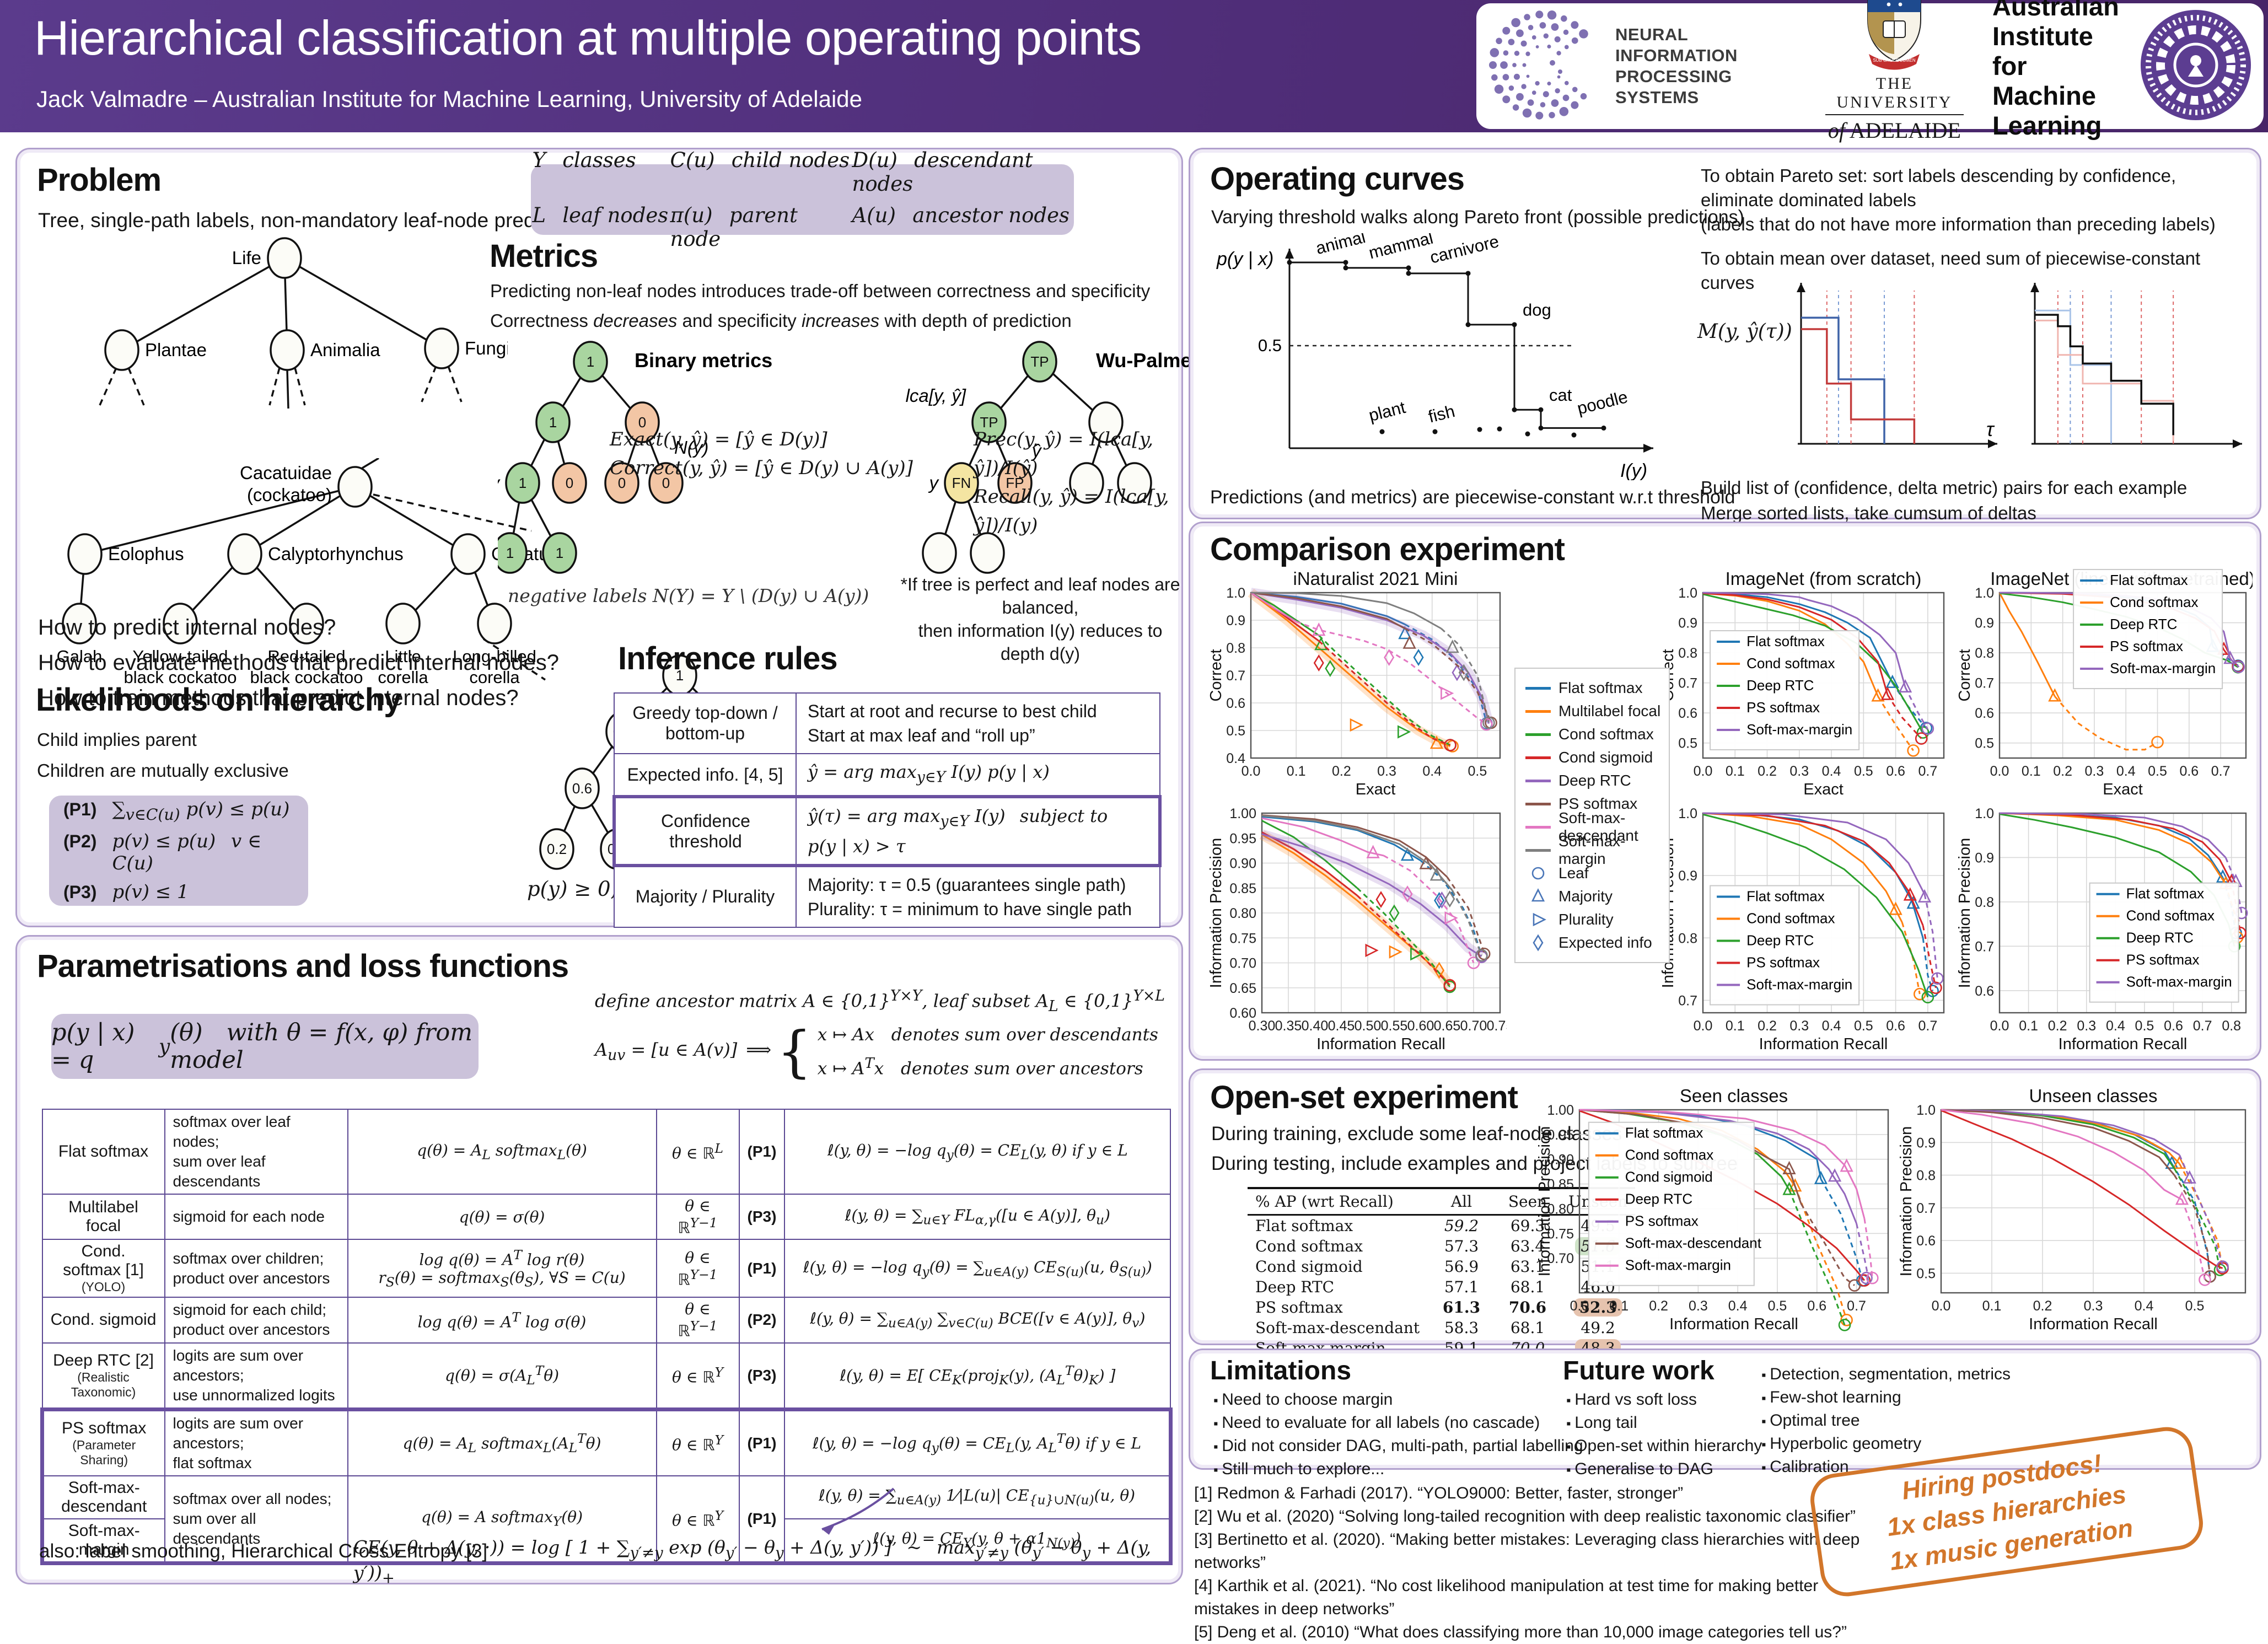  Describe the element at coordinates (1592, 757) in the screenshot. I see `legend-entry: Cond sigmoid` at that location.